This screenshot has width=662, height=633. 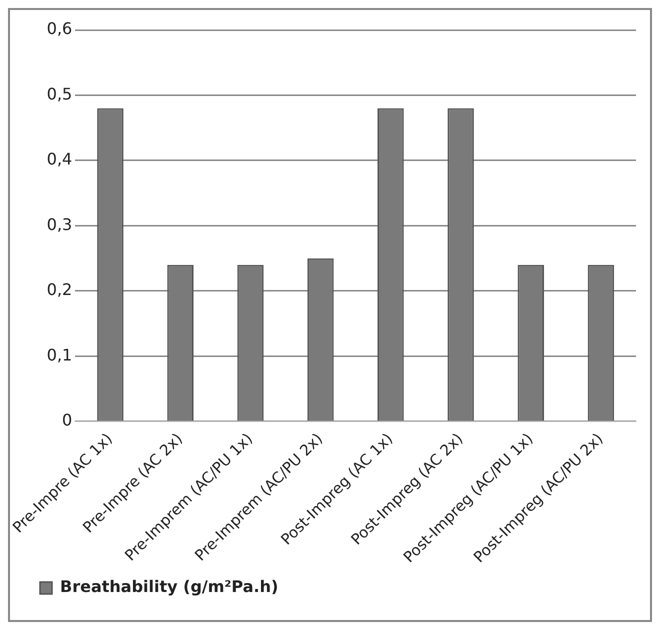 I want to click on y-tick-label: 0,2, so click(x=59, y=290).